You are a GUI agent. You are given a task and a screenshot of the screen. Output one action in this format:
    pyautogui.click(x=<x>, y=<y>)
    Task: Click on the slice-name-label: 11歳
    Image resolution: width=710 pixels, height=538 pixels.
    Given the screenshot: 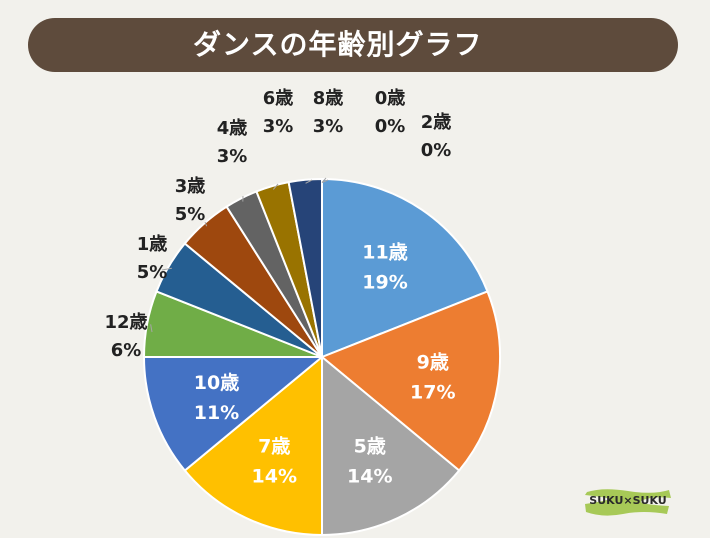 What is the action you would take?
    pyautogui.click(x=384, y=252)
    